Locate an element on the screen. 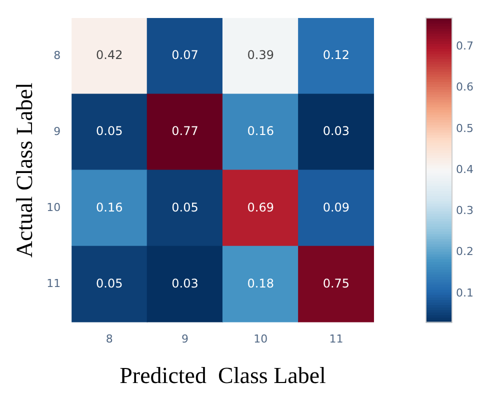  color-bar-label: 0.2 is located at coordinates (465, 251).